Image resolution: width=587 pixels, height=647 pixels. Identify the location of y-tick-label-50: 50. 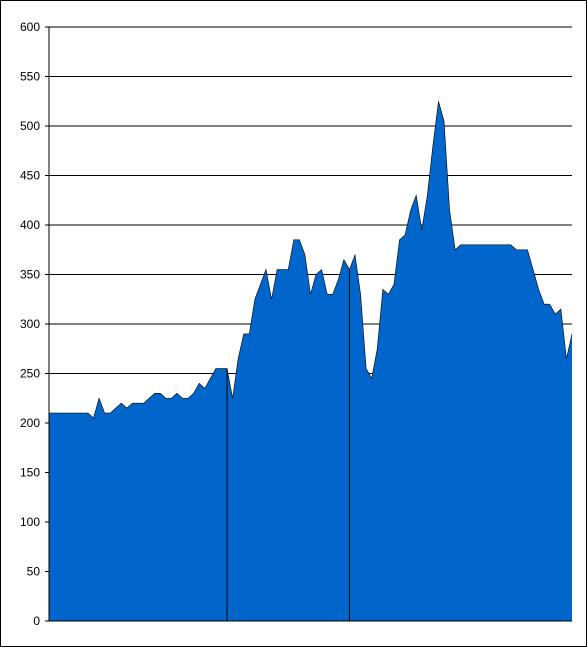
(34, 572).